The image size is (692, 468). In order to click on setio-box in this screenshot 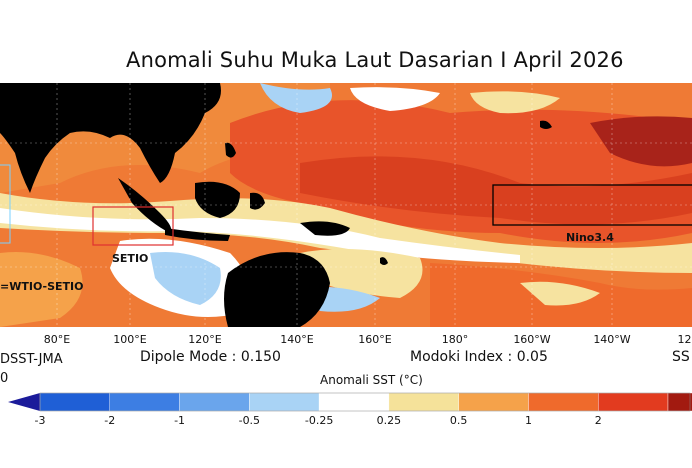, I will do `click(133, 226)`.